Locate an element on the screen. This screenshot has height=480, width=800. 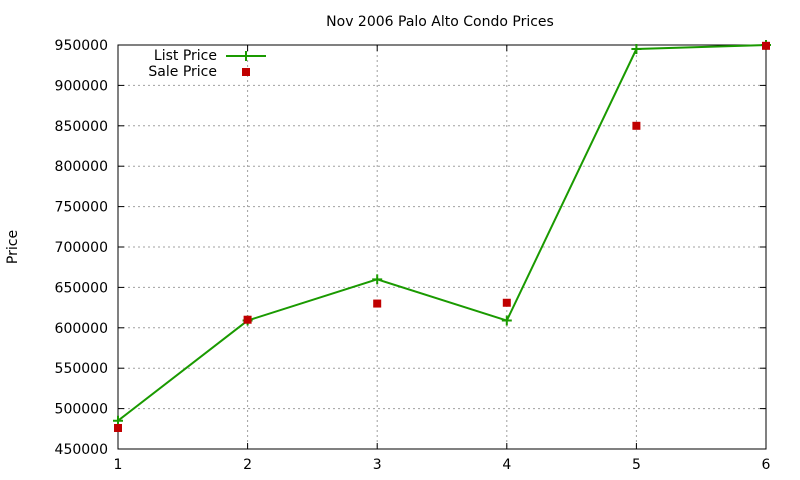
y-tick-label: 450000 is located at coordinates (81, 450).